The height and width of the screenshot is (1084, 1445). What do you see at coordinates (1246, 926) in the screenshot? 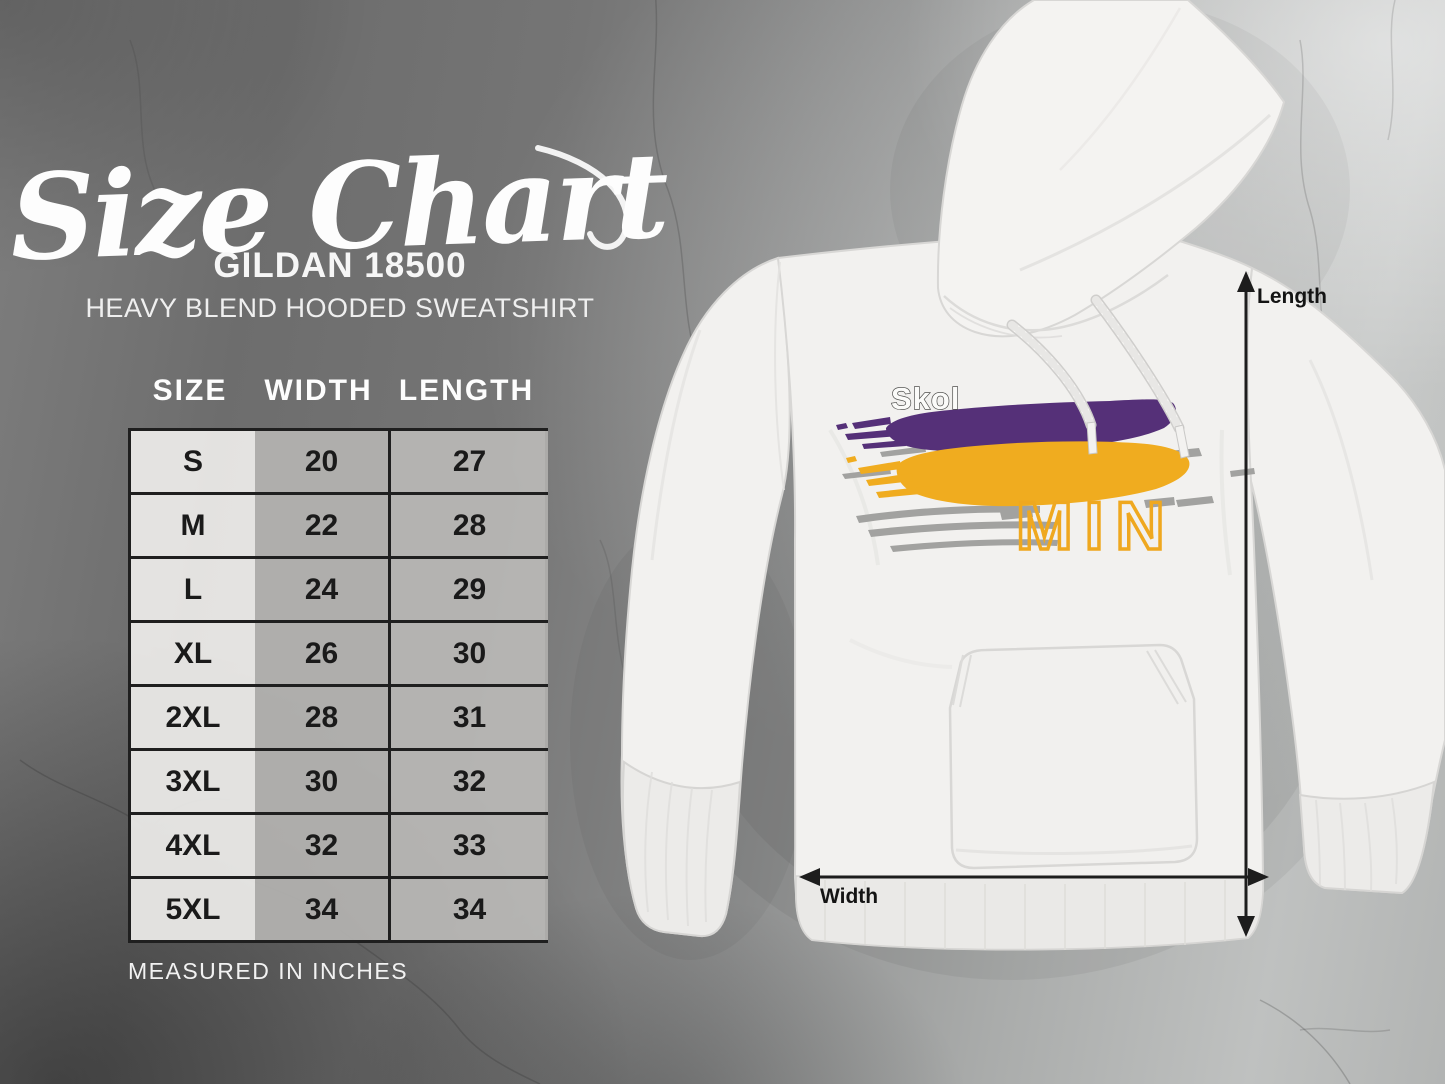
I see `length-arrowhead-down` at bounding box center [1246, 926].